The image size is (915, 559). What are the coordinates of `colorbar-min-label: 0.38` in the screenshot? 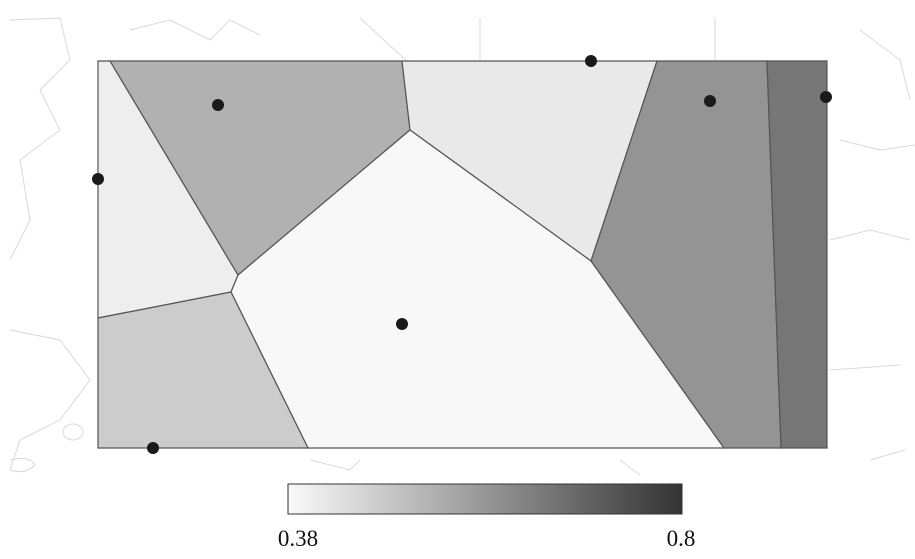 It's located at (298, 538).